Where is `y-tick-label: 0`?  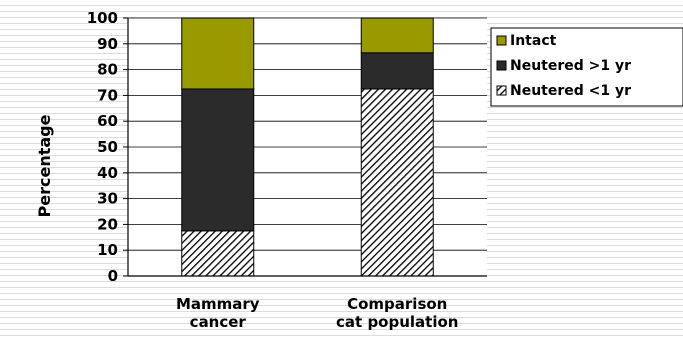 y-tick-label: 0 is located at coordinates (113, 276).